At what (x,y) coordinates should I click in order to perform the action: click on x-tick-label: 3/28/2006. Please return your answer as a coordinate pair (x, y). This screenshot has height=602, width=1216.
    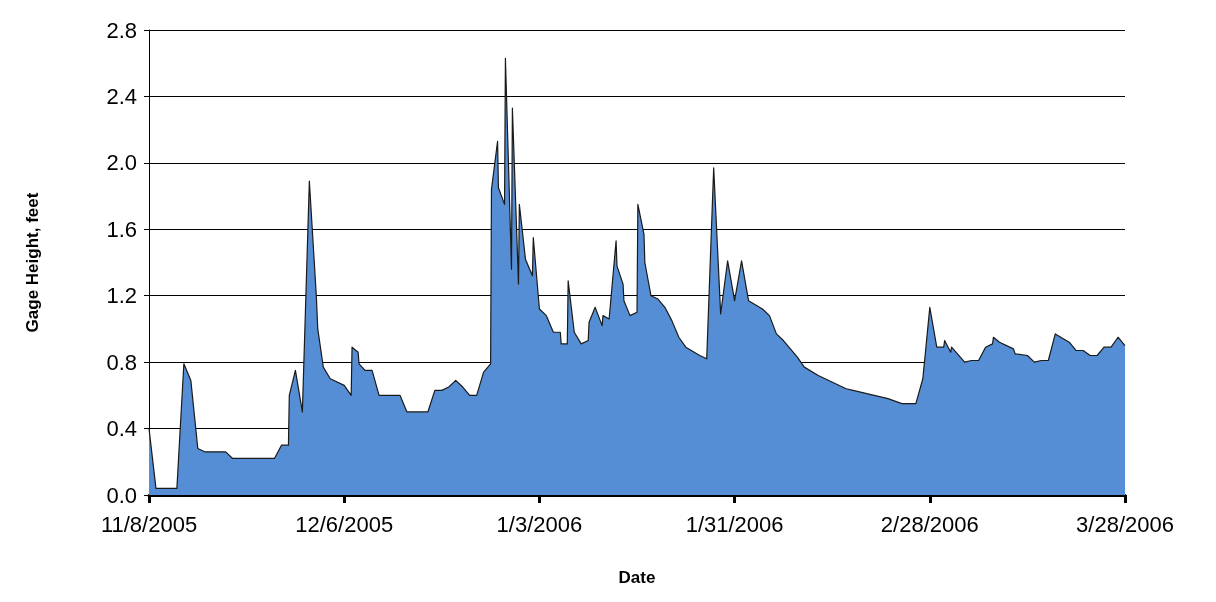
    Looking at the image, I should click on (1125, 524).